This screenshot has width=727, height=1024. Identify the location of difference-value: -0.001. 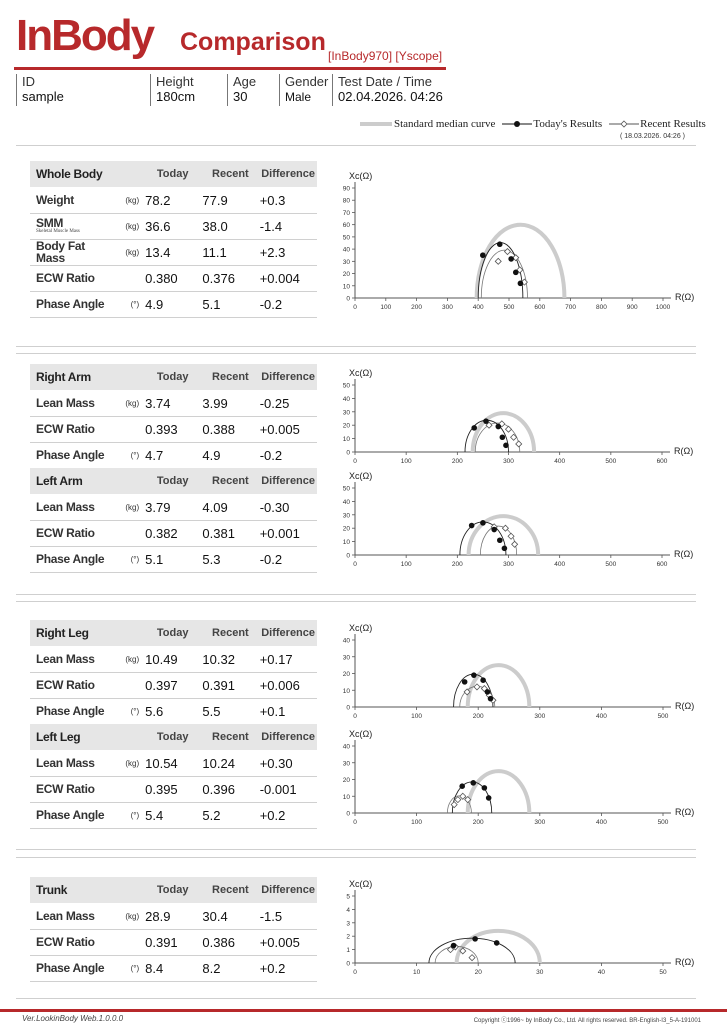
(278, 789).